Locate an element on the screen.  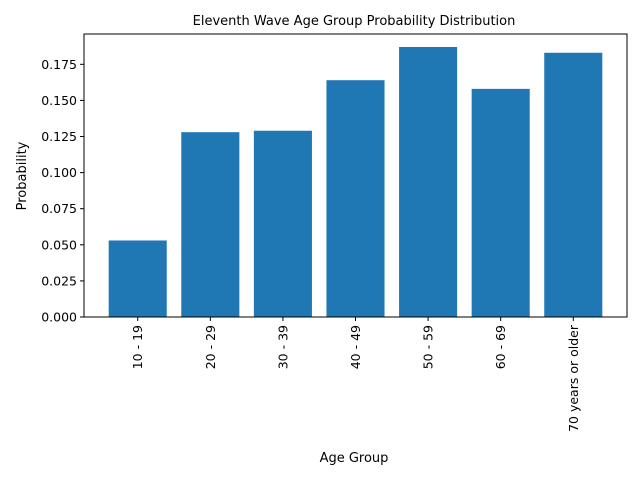
y-tick-label: 0.125 is located at coordinates (59, 136).